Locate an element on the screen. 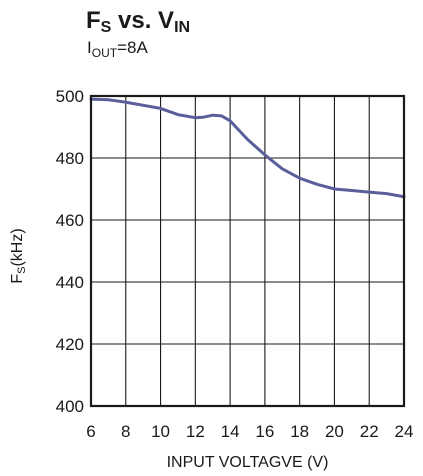  x-tick-label-14: 14 is located at coordinates (230, 431).